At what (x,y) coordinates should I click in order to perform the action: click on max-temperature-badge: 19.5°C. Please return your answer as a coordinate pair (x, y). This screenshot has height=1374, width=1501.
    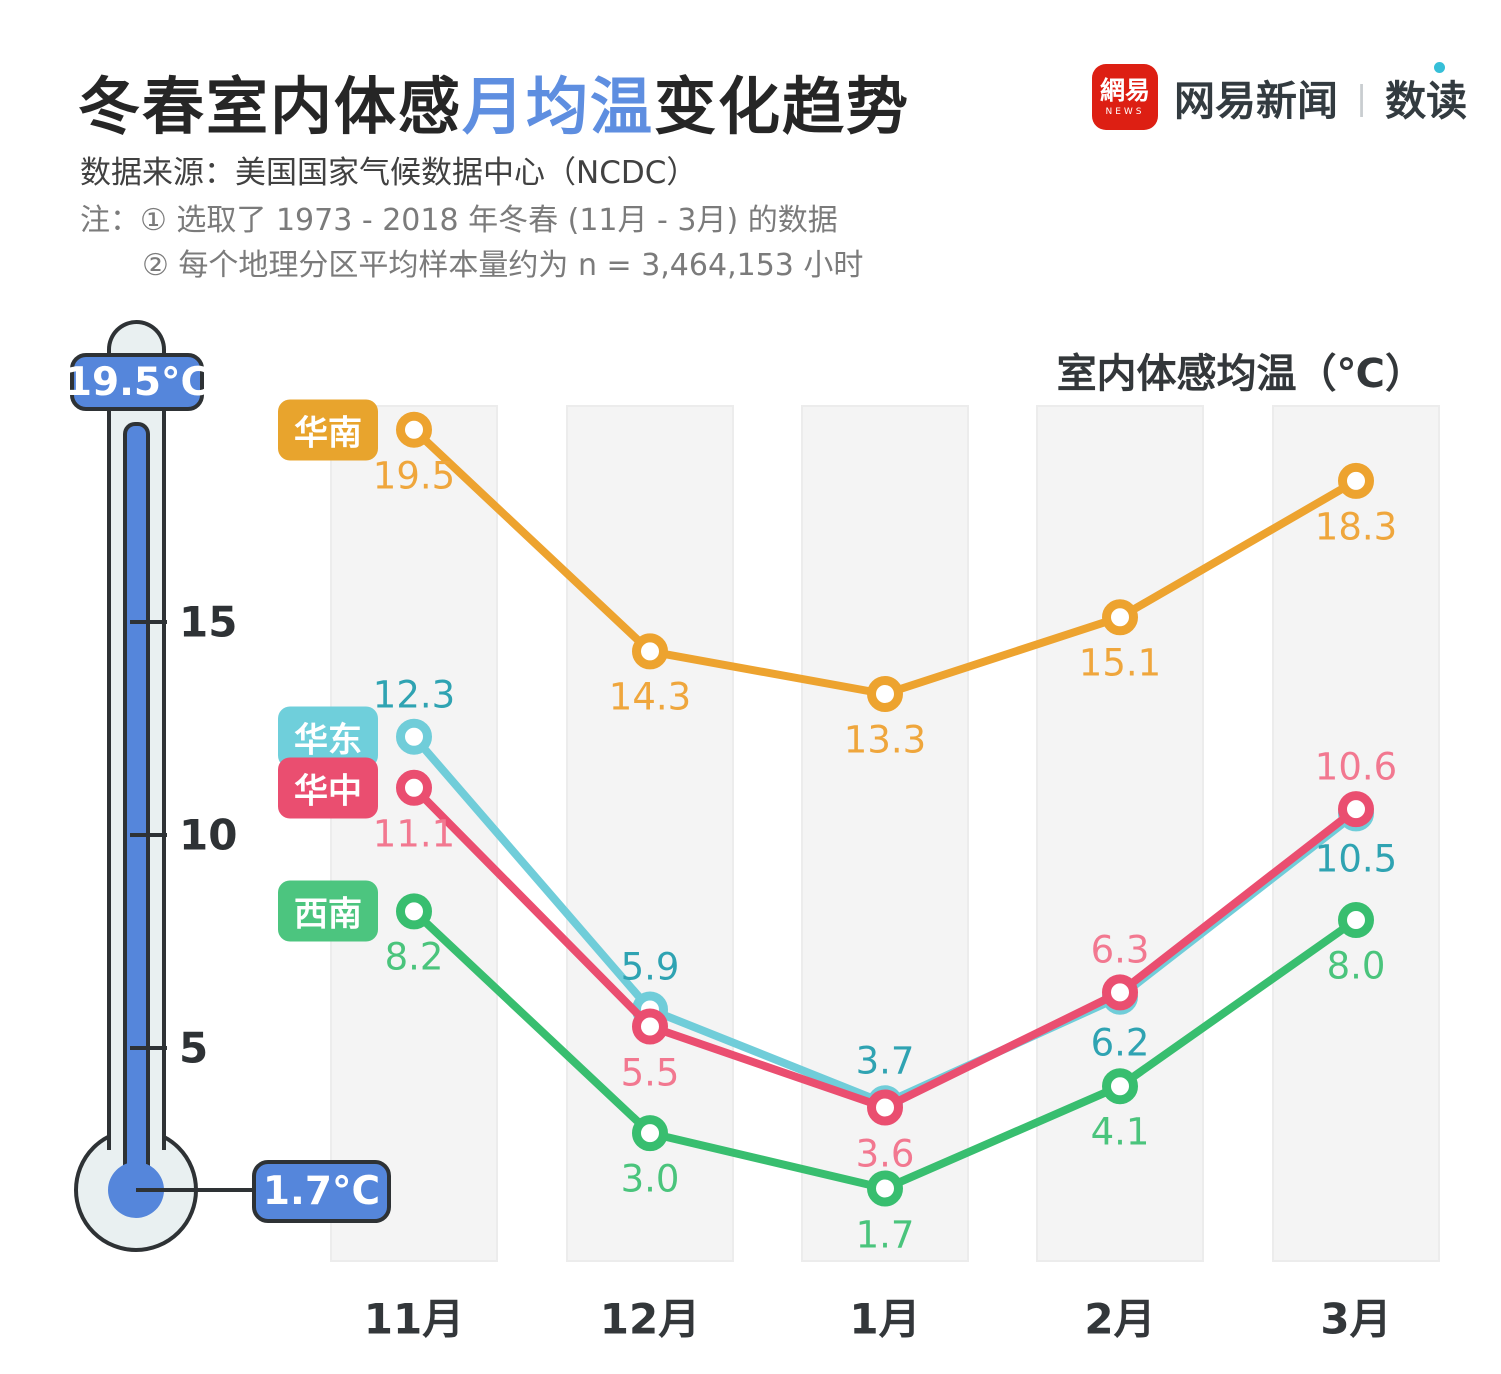
    Looking at the image, I should click on (137, 382).